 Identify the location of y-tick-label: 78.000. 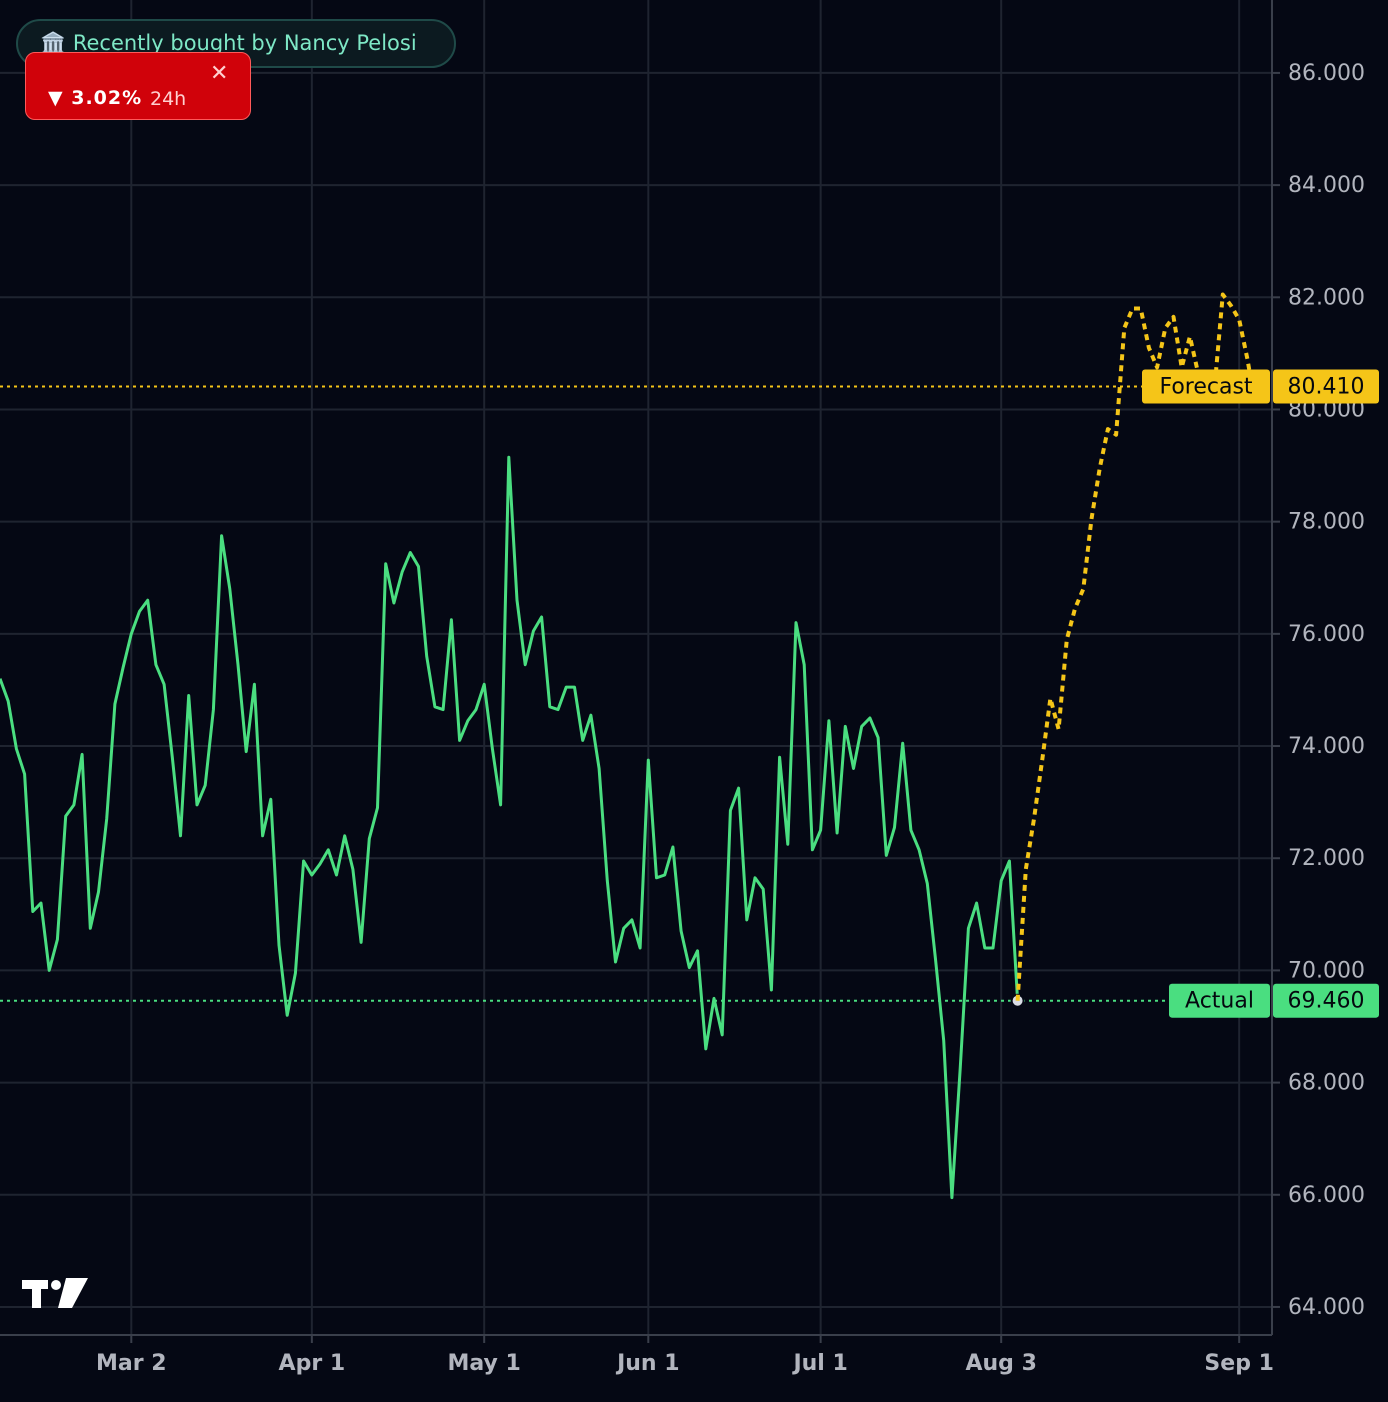
(1326, 522).